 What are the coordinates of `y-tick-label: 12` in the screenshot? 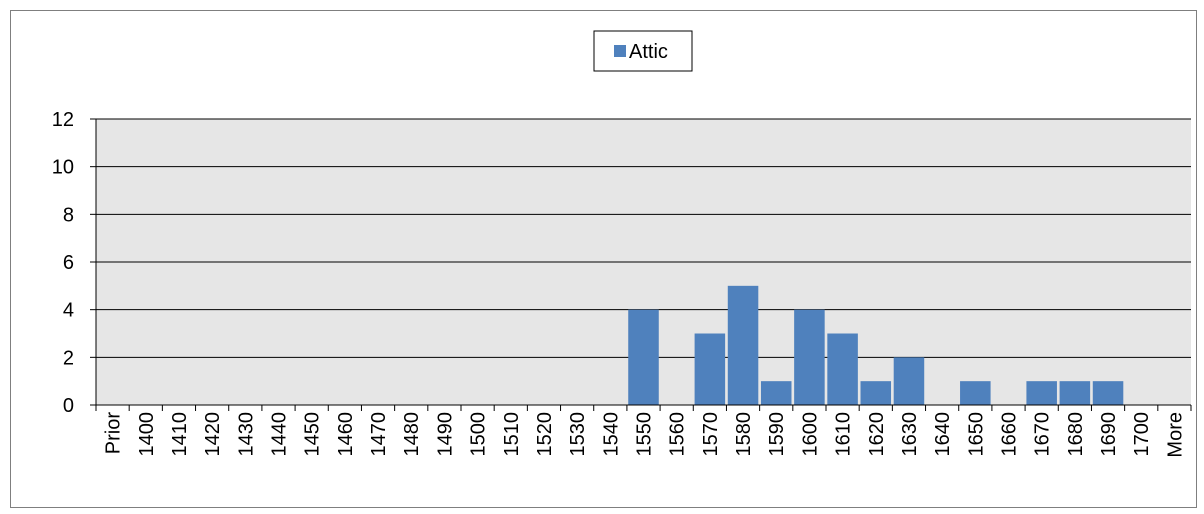 It's located at (63, 120).